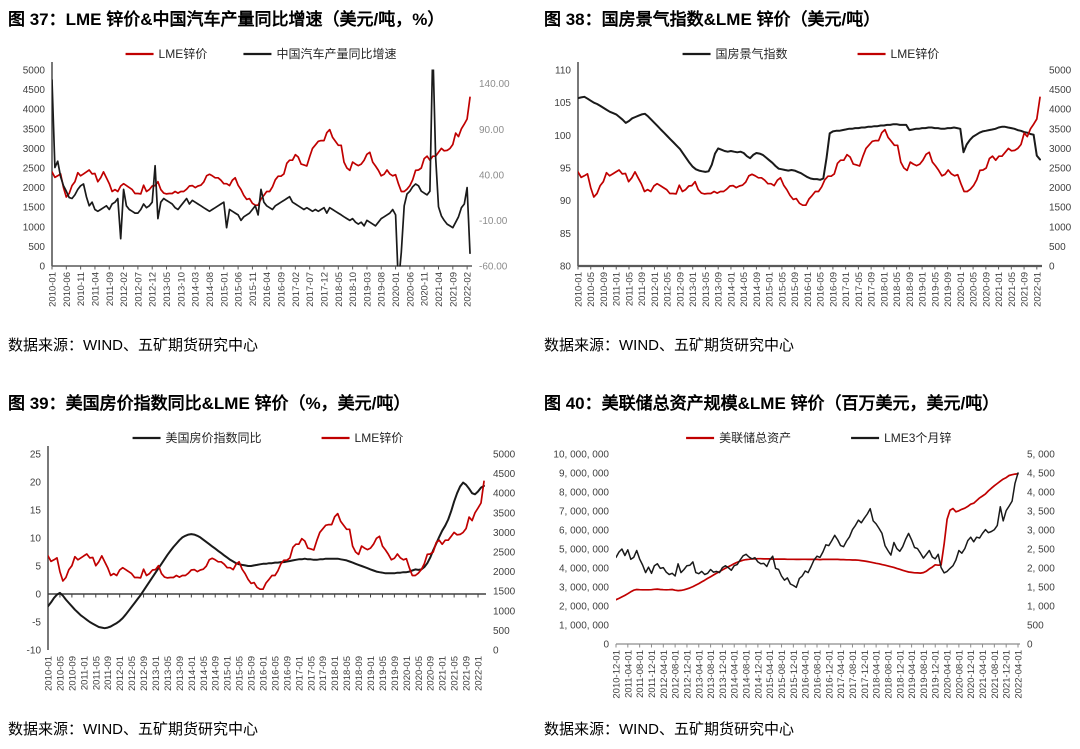 This screenshot has height=749, width=1080. Describe the element at coordinates (865, 674) in the screenshot. I see `svg-text: 2017-12-01` at that location.